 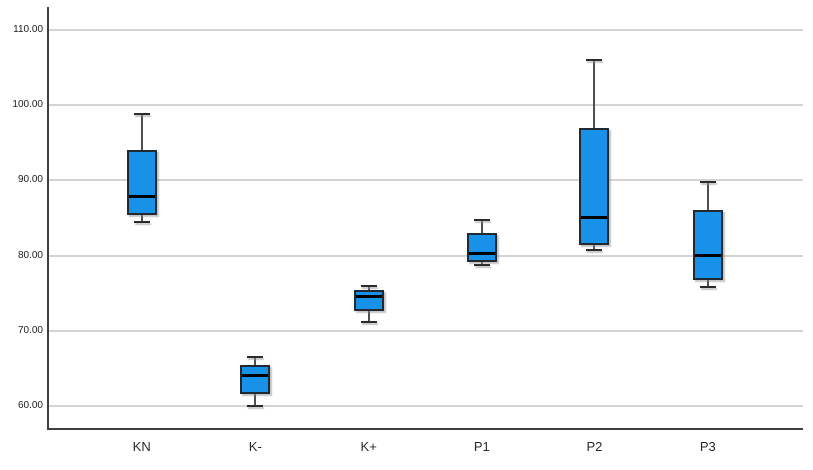 What do you see at coordinates (141, 446) in the screenshot?
I see `x-axis-tick-label: KN` at bounding box center [141, 446].